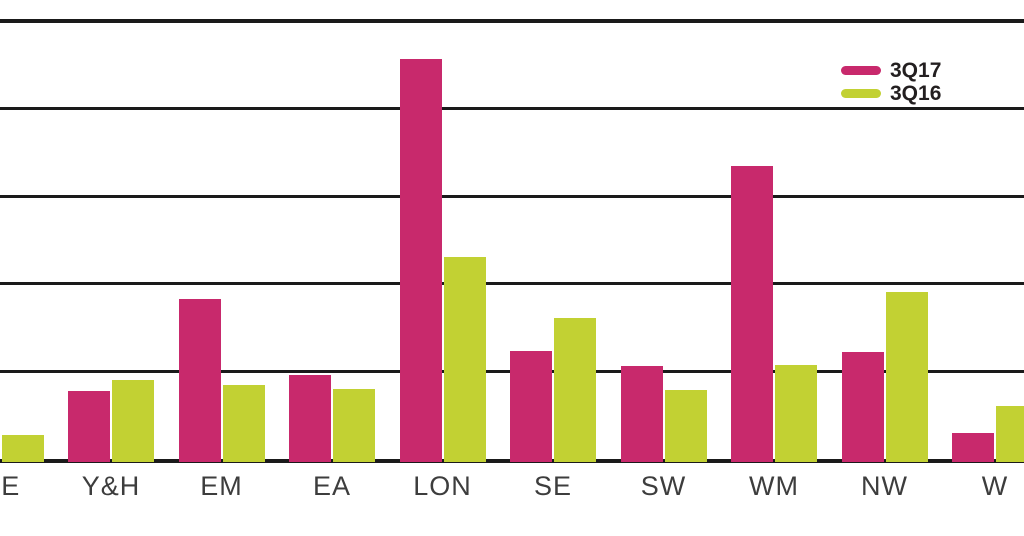 The height and width of the screenshot is (536, 1024). Describe the element at coordinates (861, 93) in the screenshot. I see `legend-swatch-3q16` at that location.